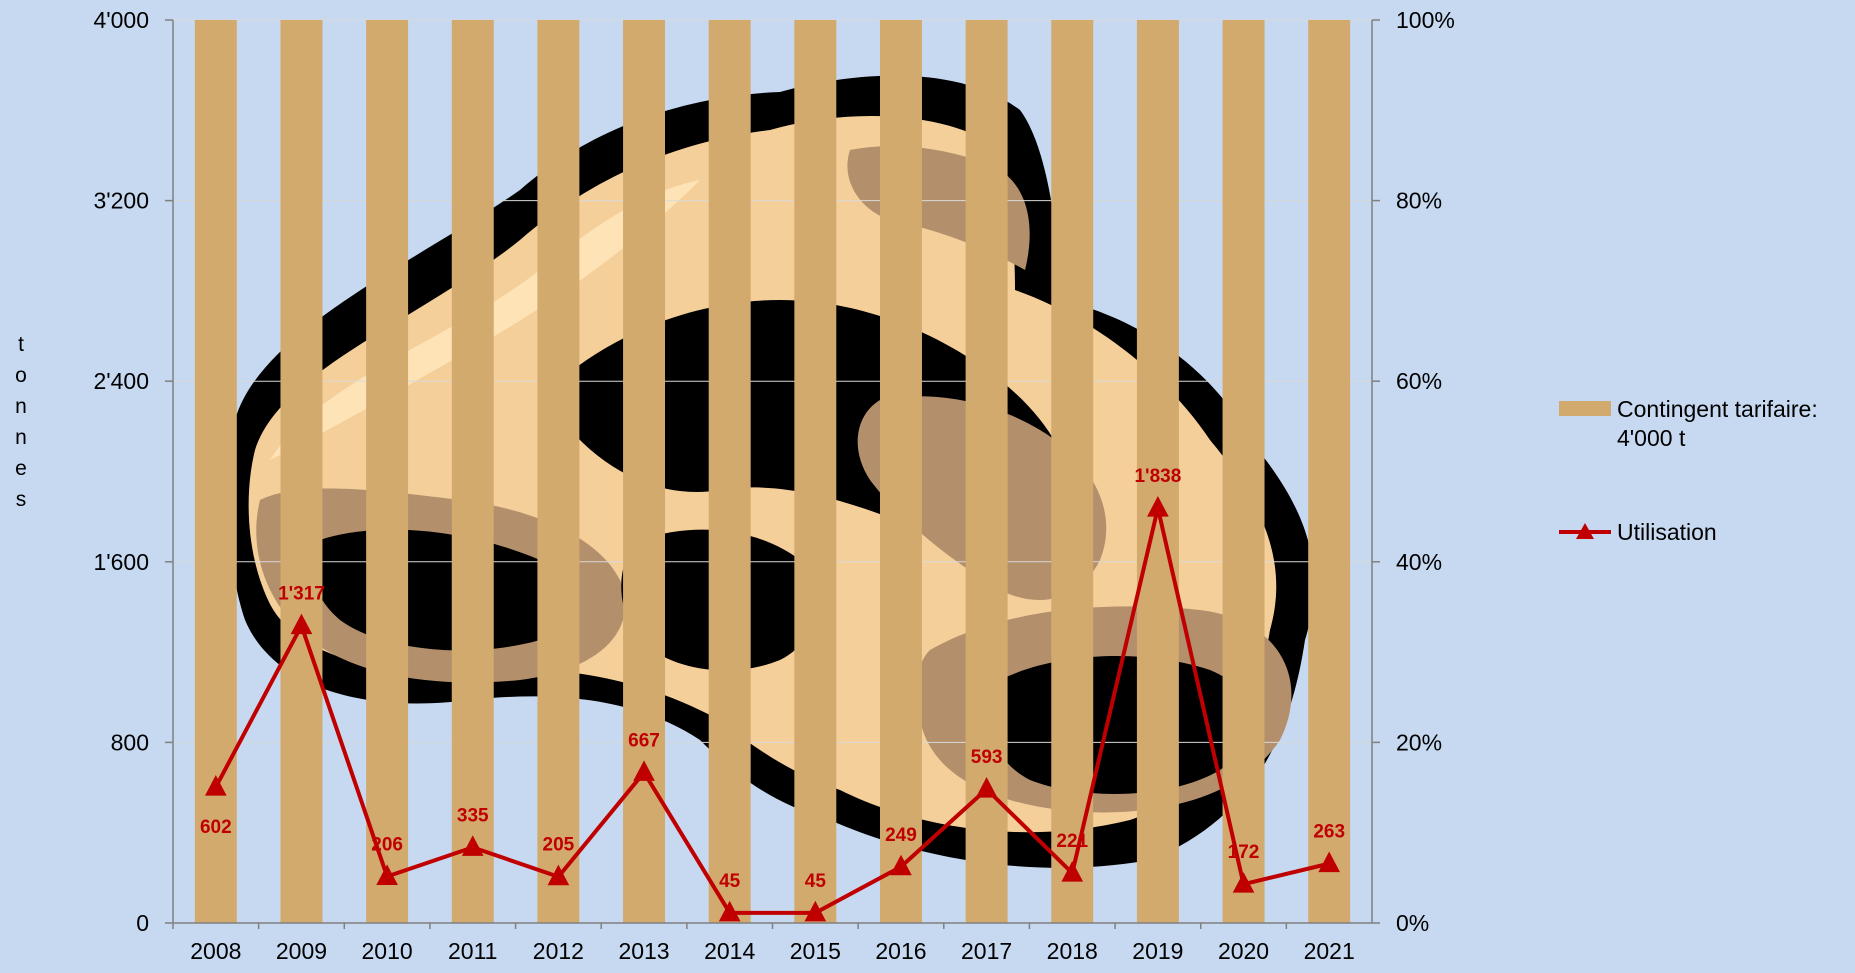 The height and width of the screenshot is (973, 1855). Describe the element at coordinates (900, 951) in the screenshot. I see `x-tick-label: 2016` at that location.